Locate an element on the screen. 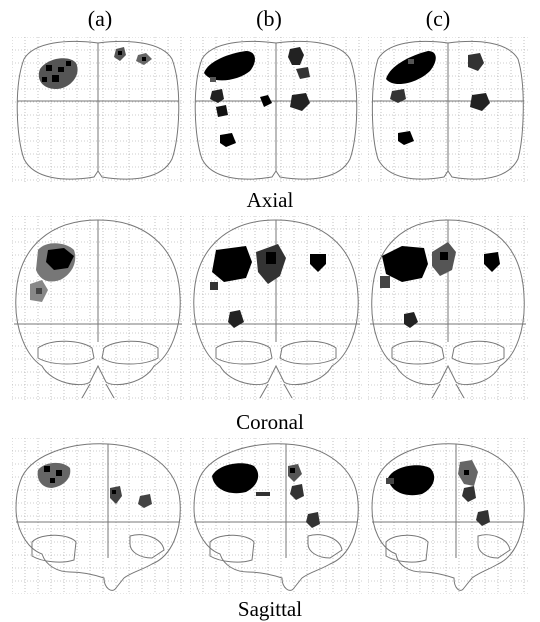 The width and height of the screenshot is (540, 622). axial-panel-c is located at coordinates (448, 110).